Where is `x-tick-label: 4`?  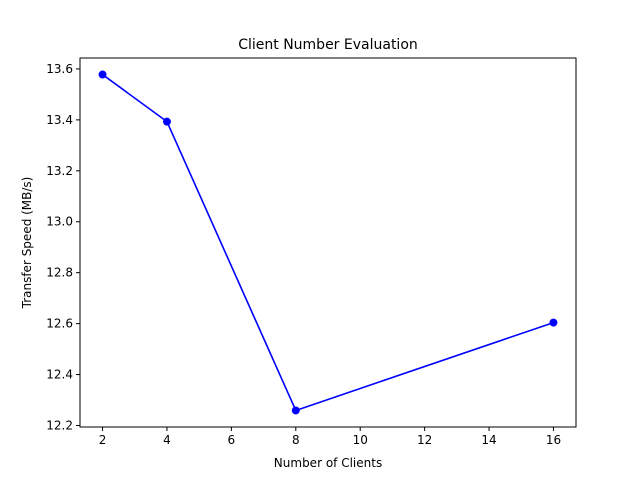 x-tick-label: 4 is located at coordinates (167, 440).